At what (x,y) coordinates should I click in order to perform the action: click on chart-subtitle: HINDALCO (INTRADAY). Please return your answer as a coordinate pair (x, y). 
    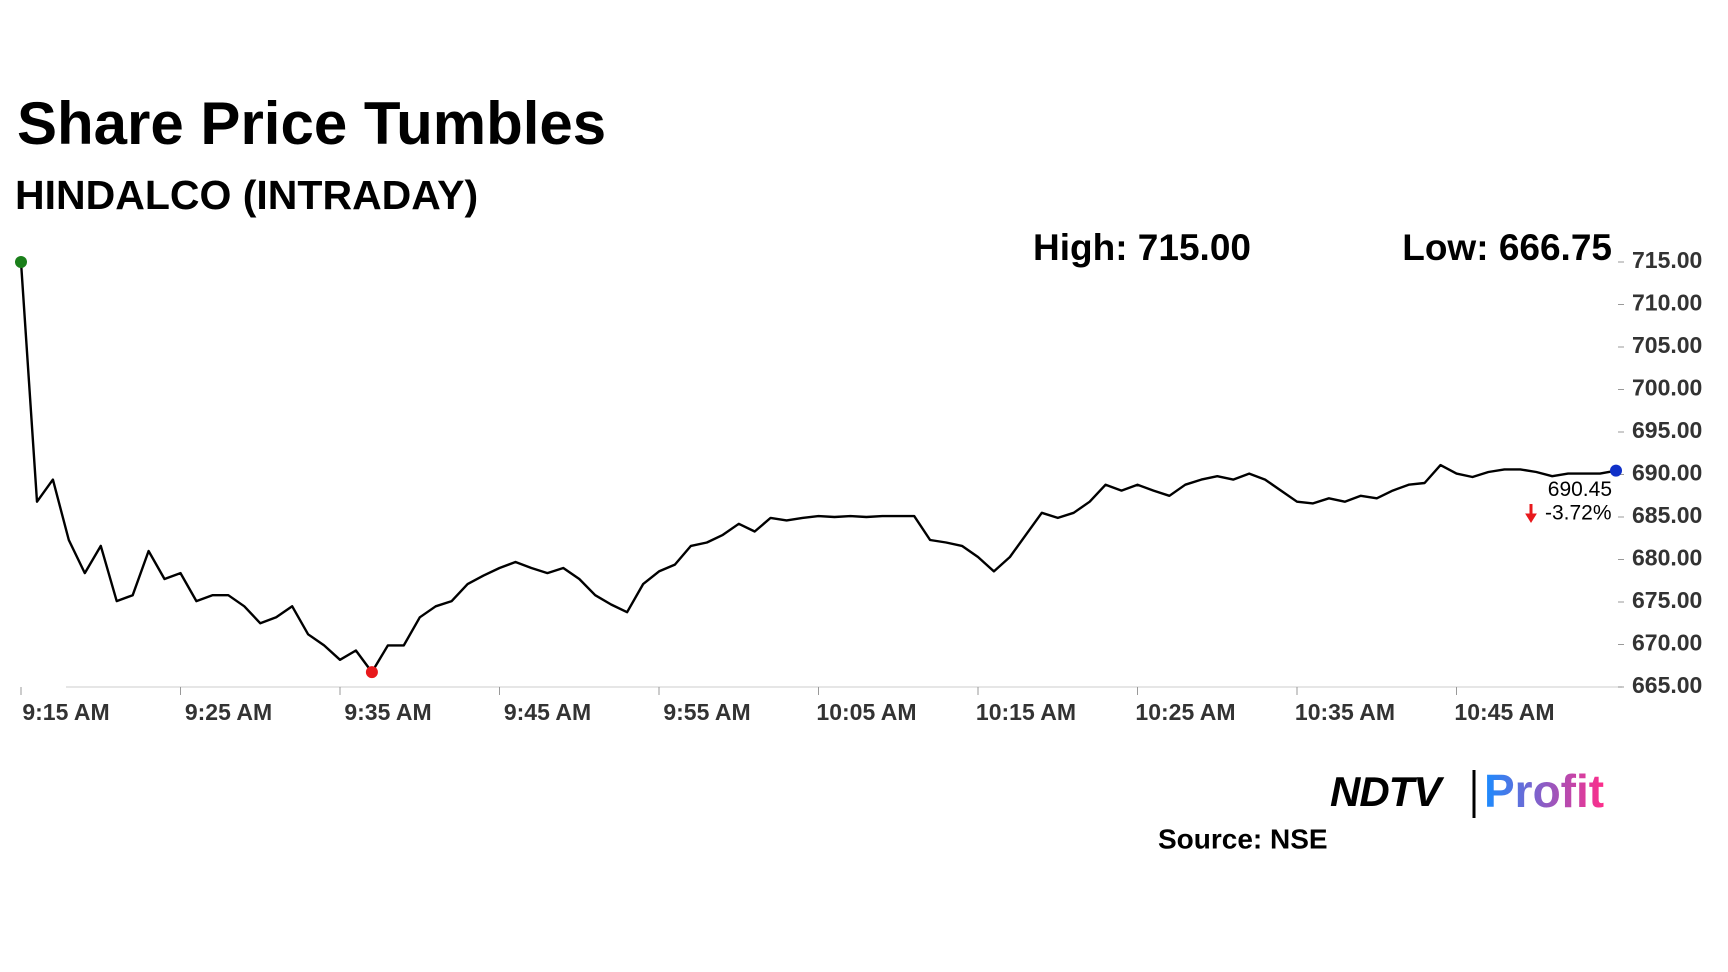
    Looking at the image, I should click on (246, 195).